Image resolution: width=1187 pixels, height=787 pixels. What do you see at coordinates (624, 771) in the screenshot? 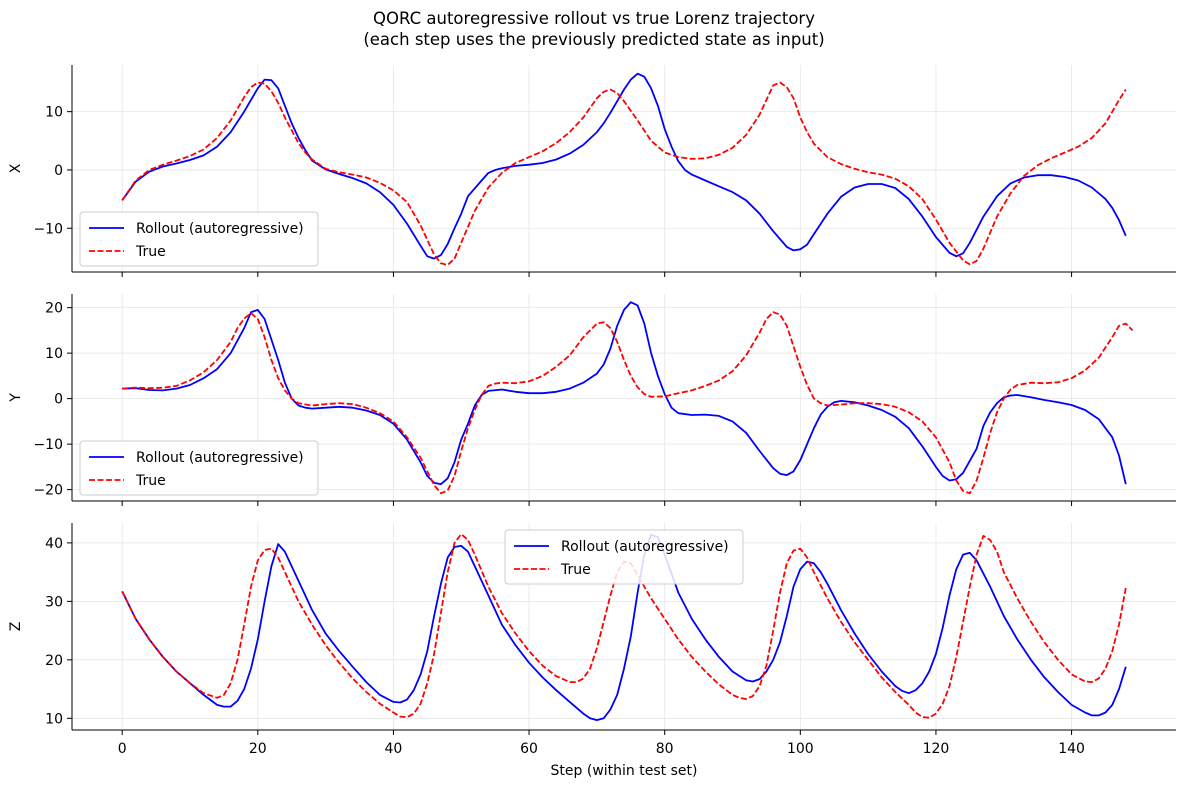
I see `x-axis-label: Step (within test set)` at bounding box center [624, 771].